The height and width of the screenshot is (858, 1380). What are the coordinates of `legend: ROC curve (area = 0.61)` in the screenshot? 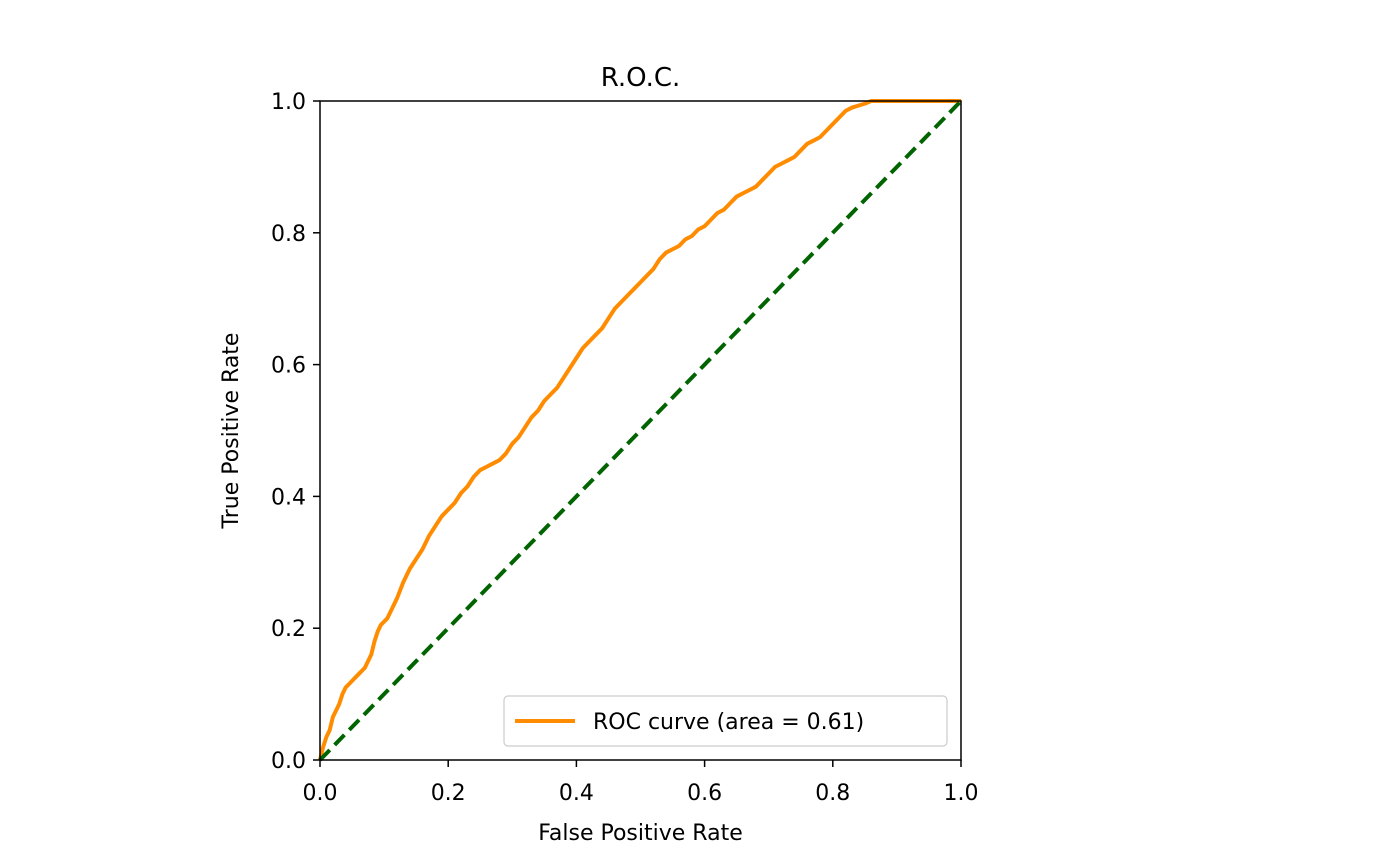 It's located at (725, 721).